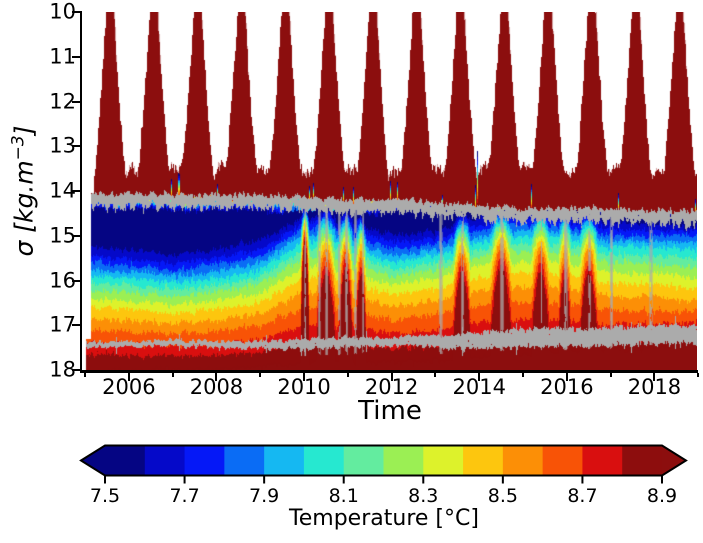  What do you see at coordinates (423, 496) in the screenshot?
I see `colorbar-tick-label: 8.3` at bounding box center [423, 496].